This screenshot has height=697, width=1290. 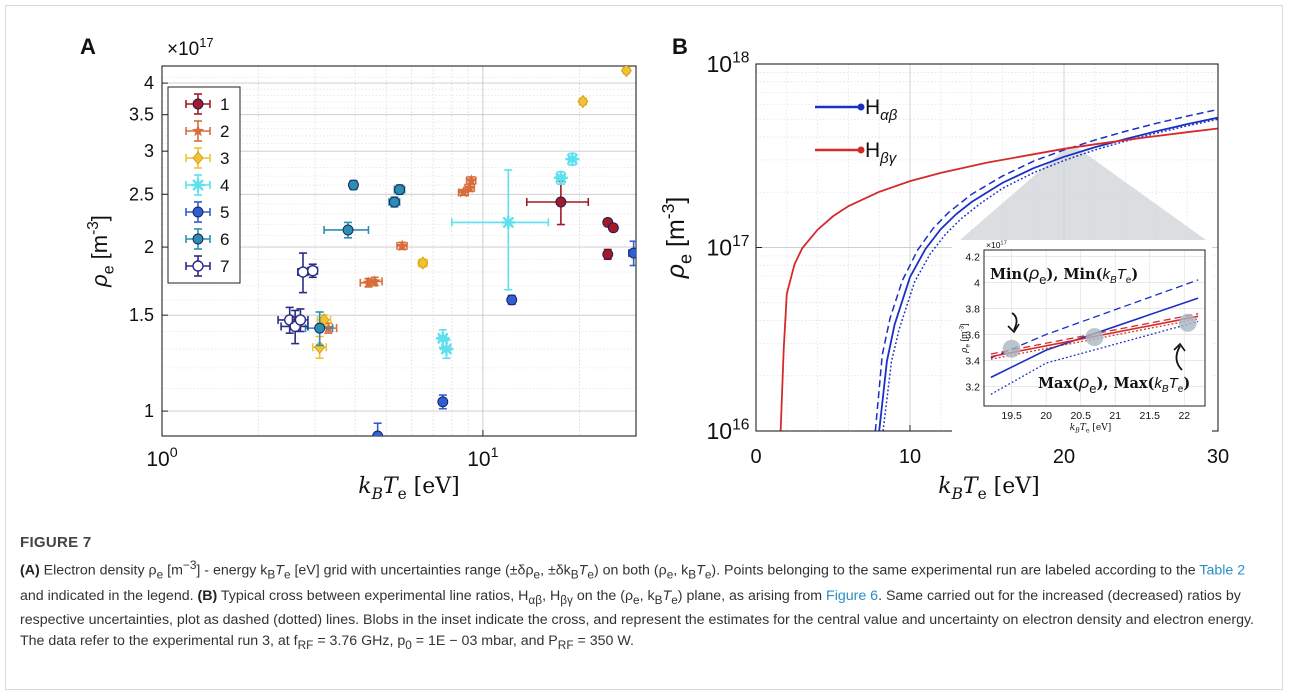 What do you see at coordinates (141, 194) in the screenshot?
I see `y-tick-label-a: 2.5` at bounding box center [141, 194].